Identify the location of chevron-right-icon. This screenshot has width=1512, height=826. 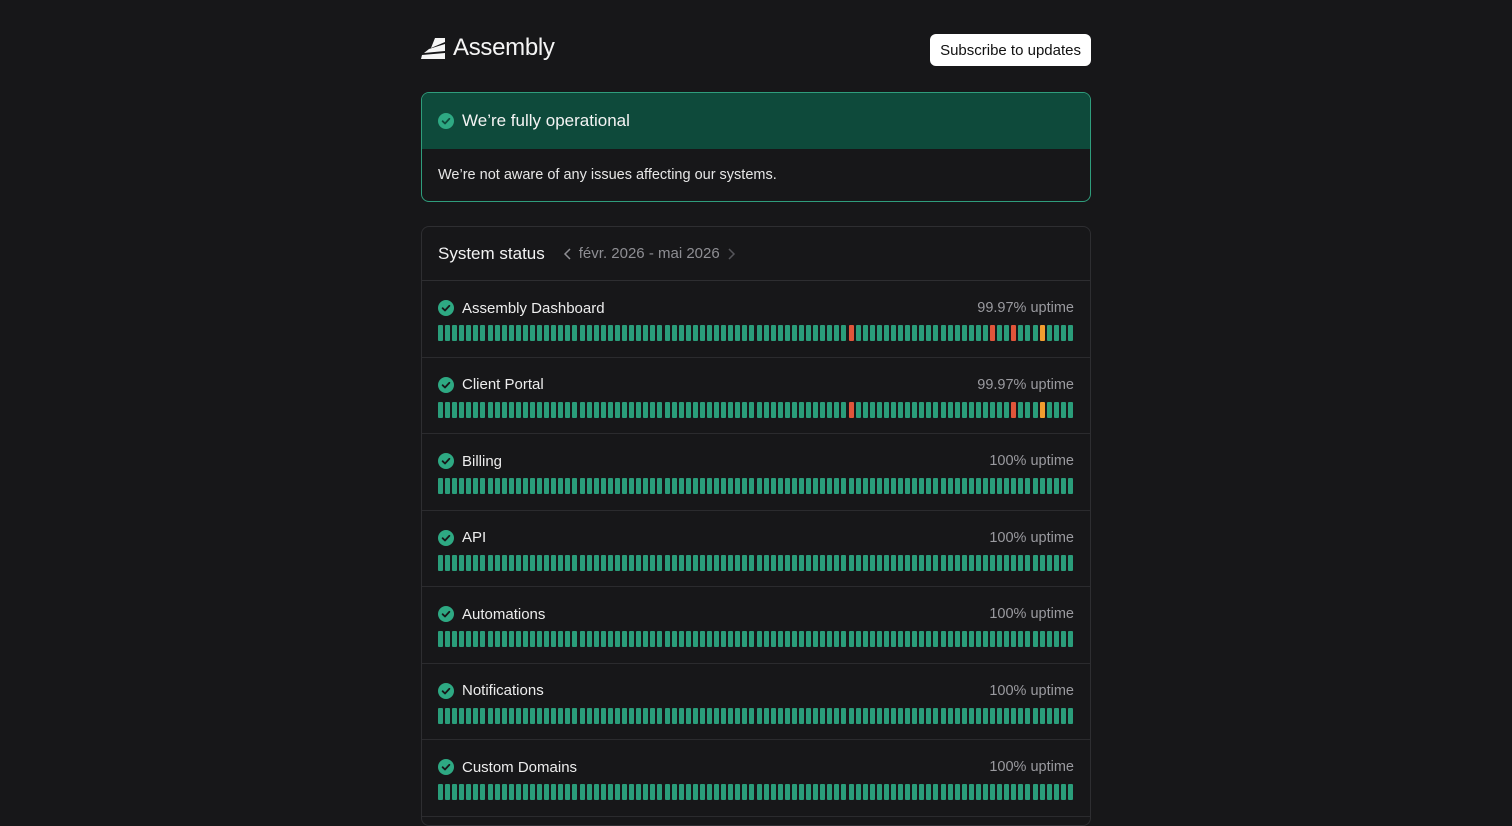
(731, 254).